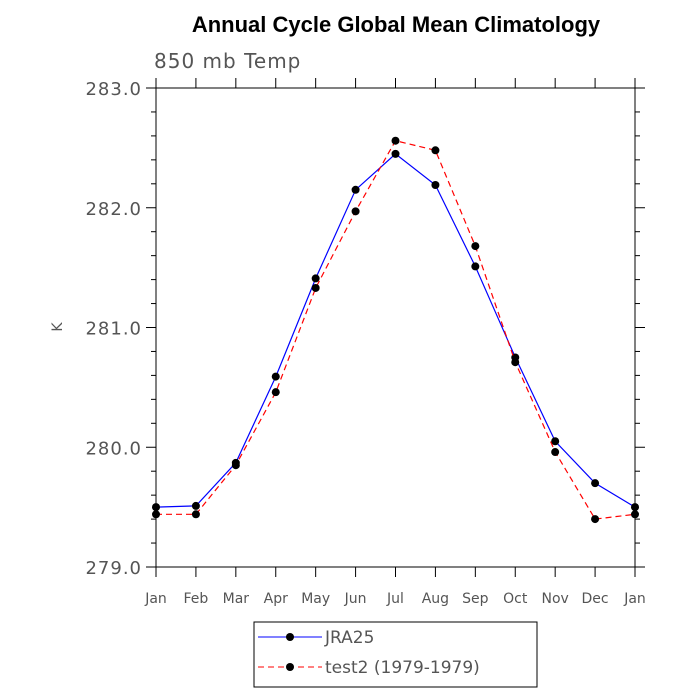 The height and width of the screenshot is (700, 700). Describe the element at coordinates (595, 599) in the screenshot. I see `x-tick-label: Dec` at that location.